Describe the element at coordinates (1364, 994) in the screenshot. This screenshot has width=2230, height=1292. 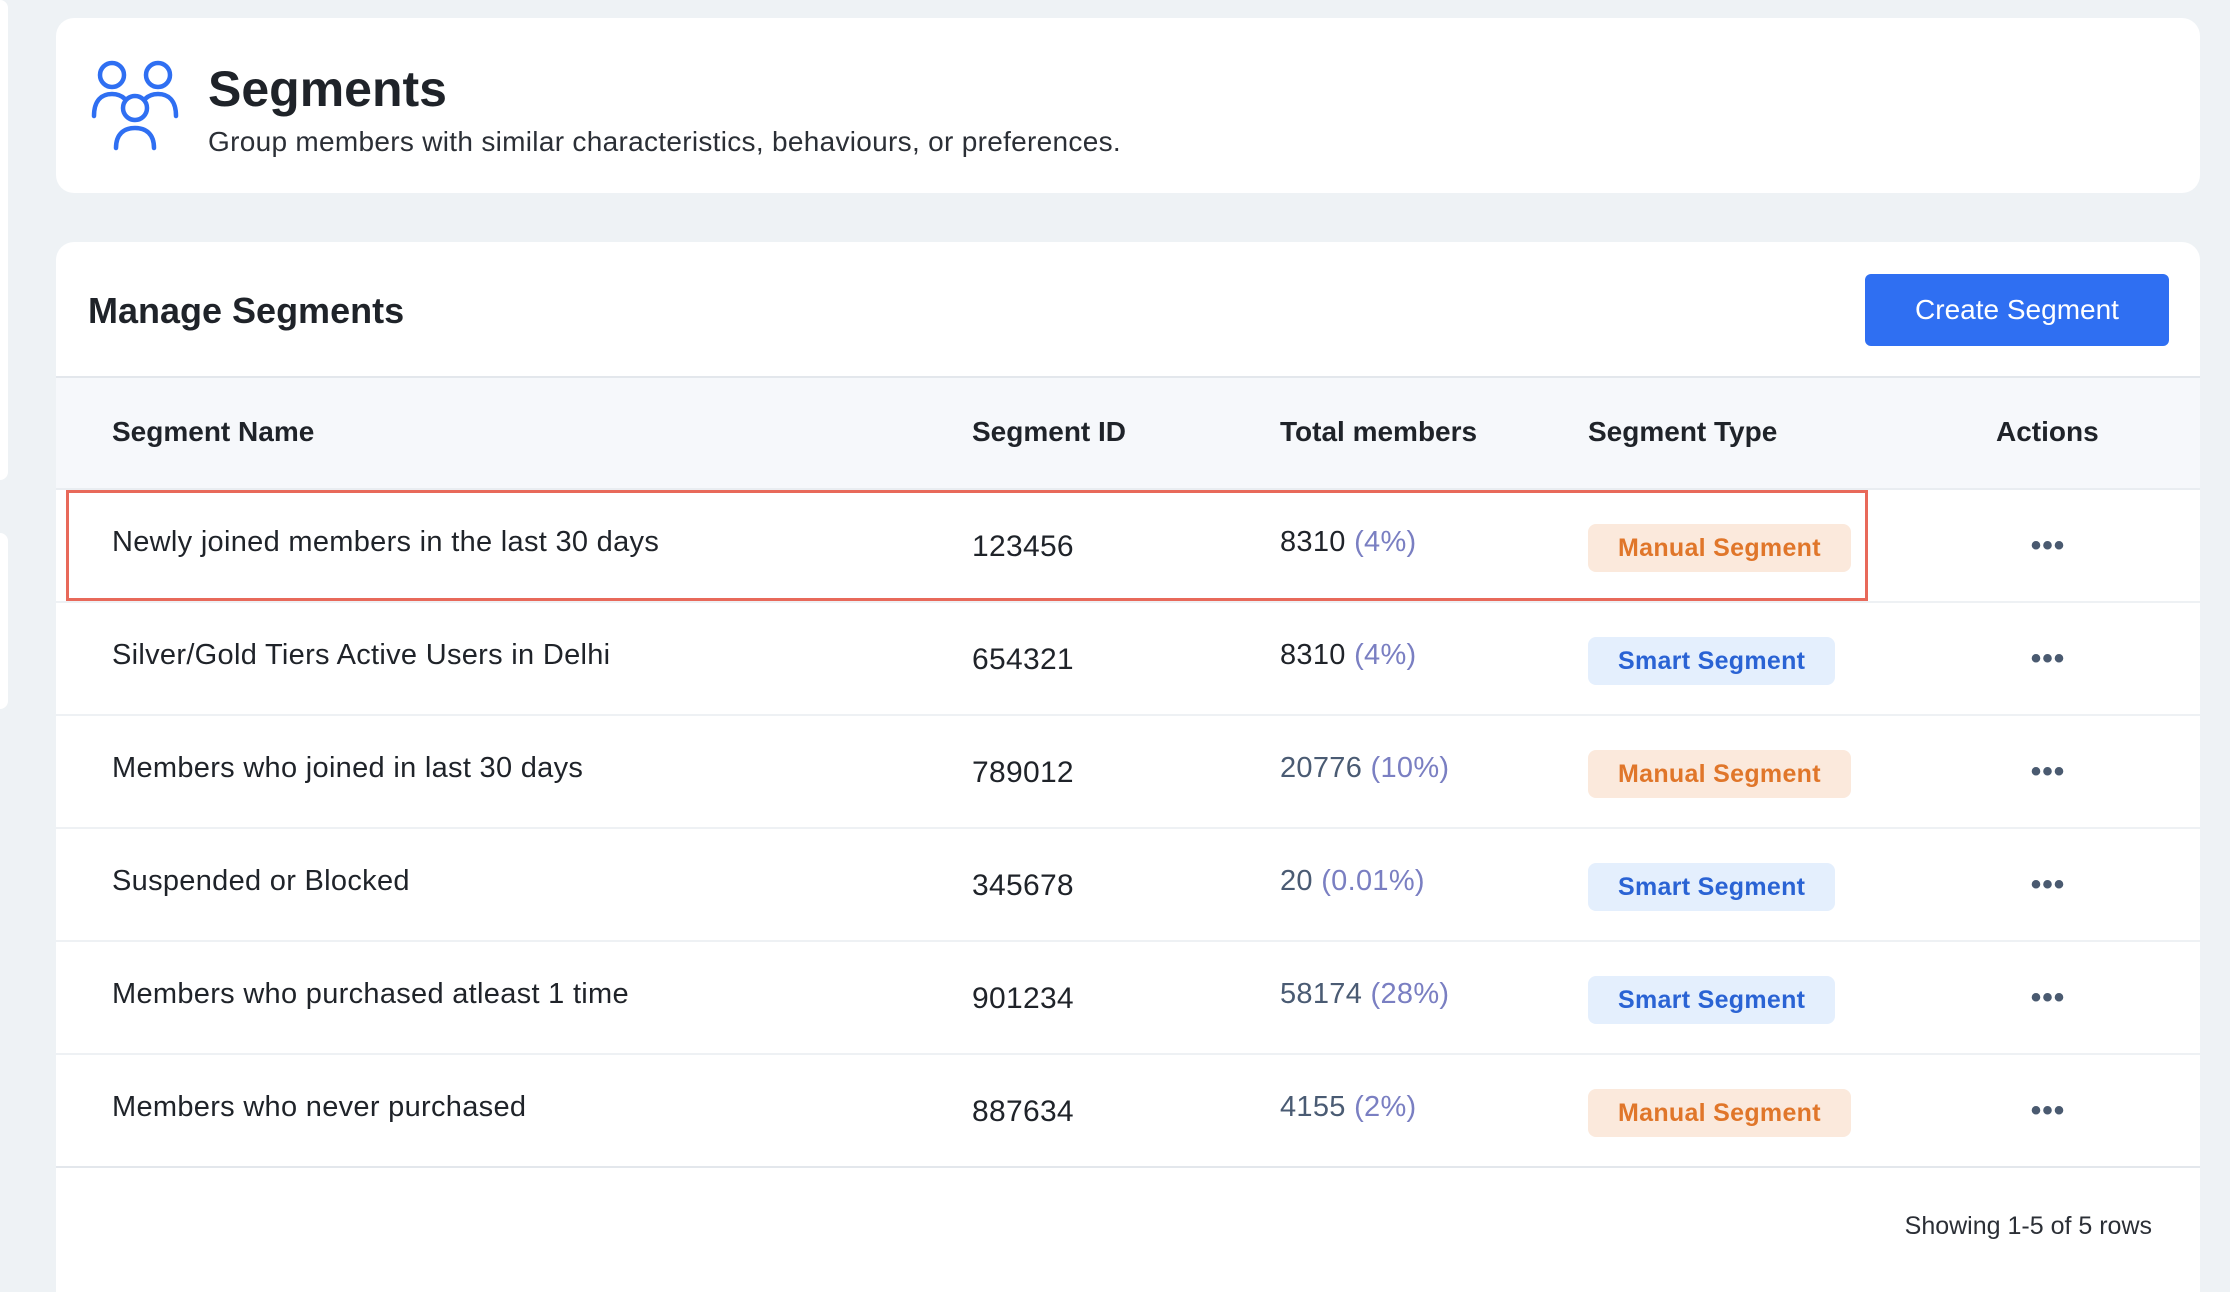
I see `total-members: 58174 (28%)` at that location.